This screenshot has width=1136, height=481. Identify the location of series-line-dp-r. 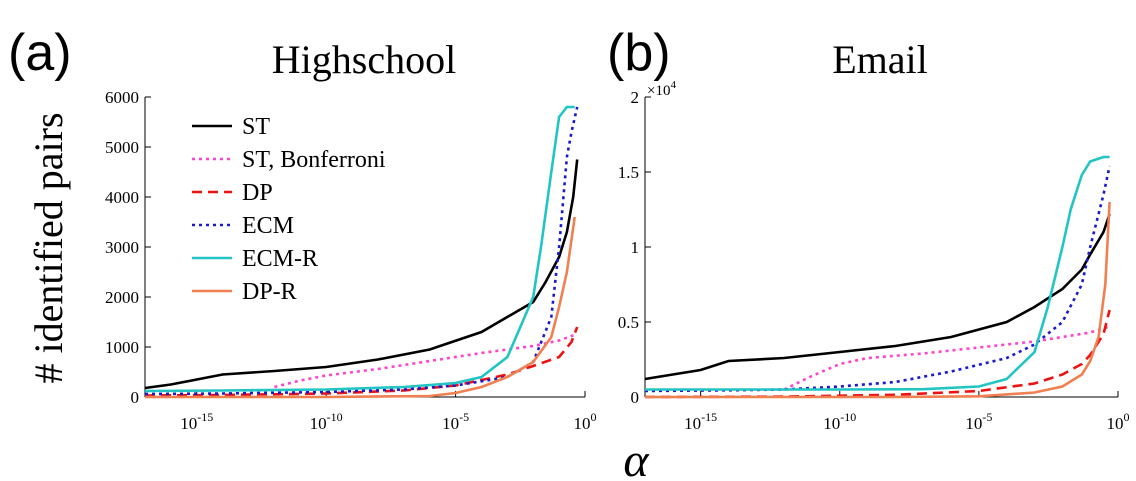
(360, 307).